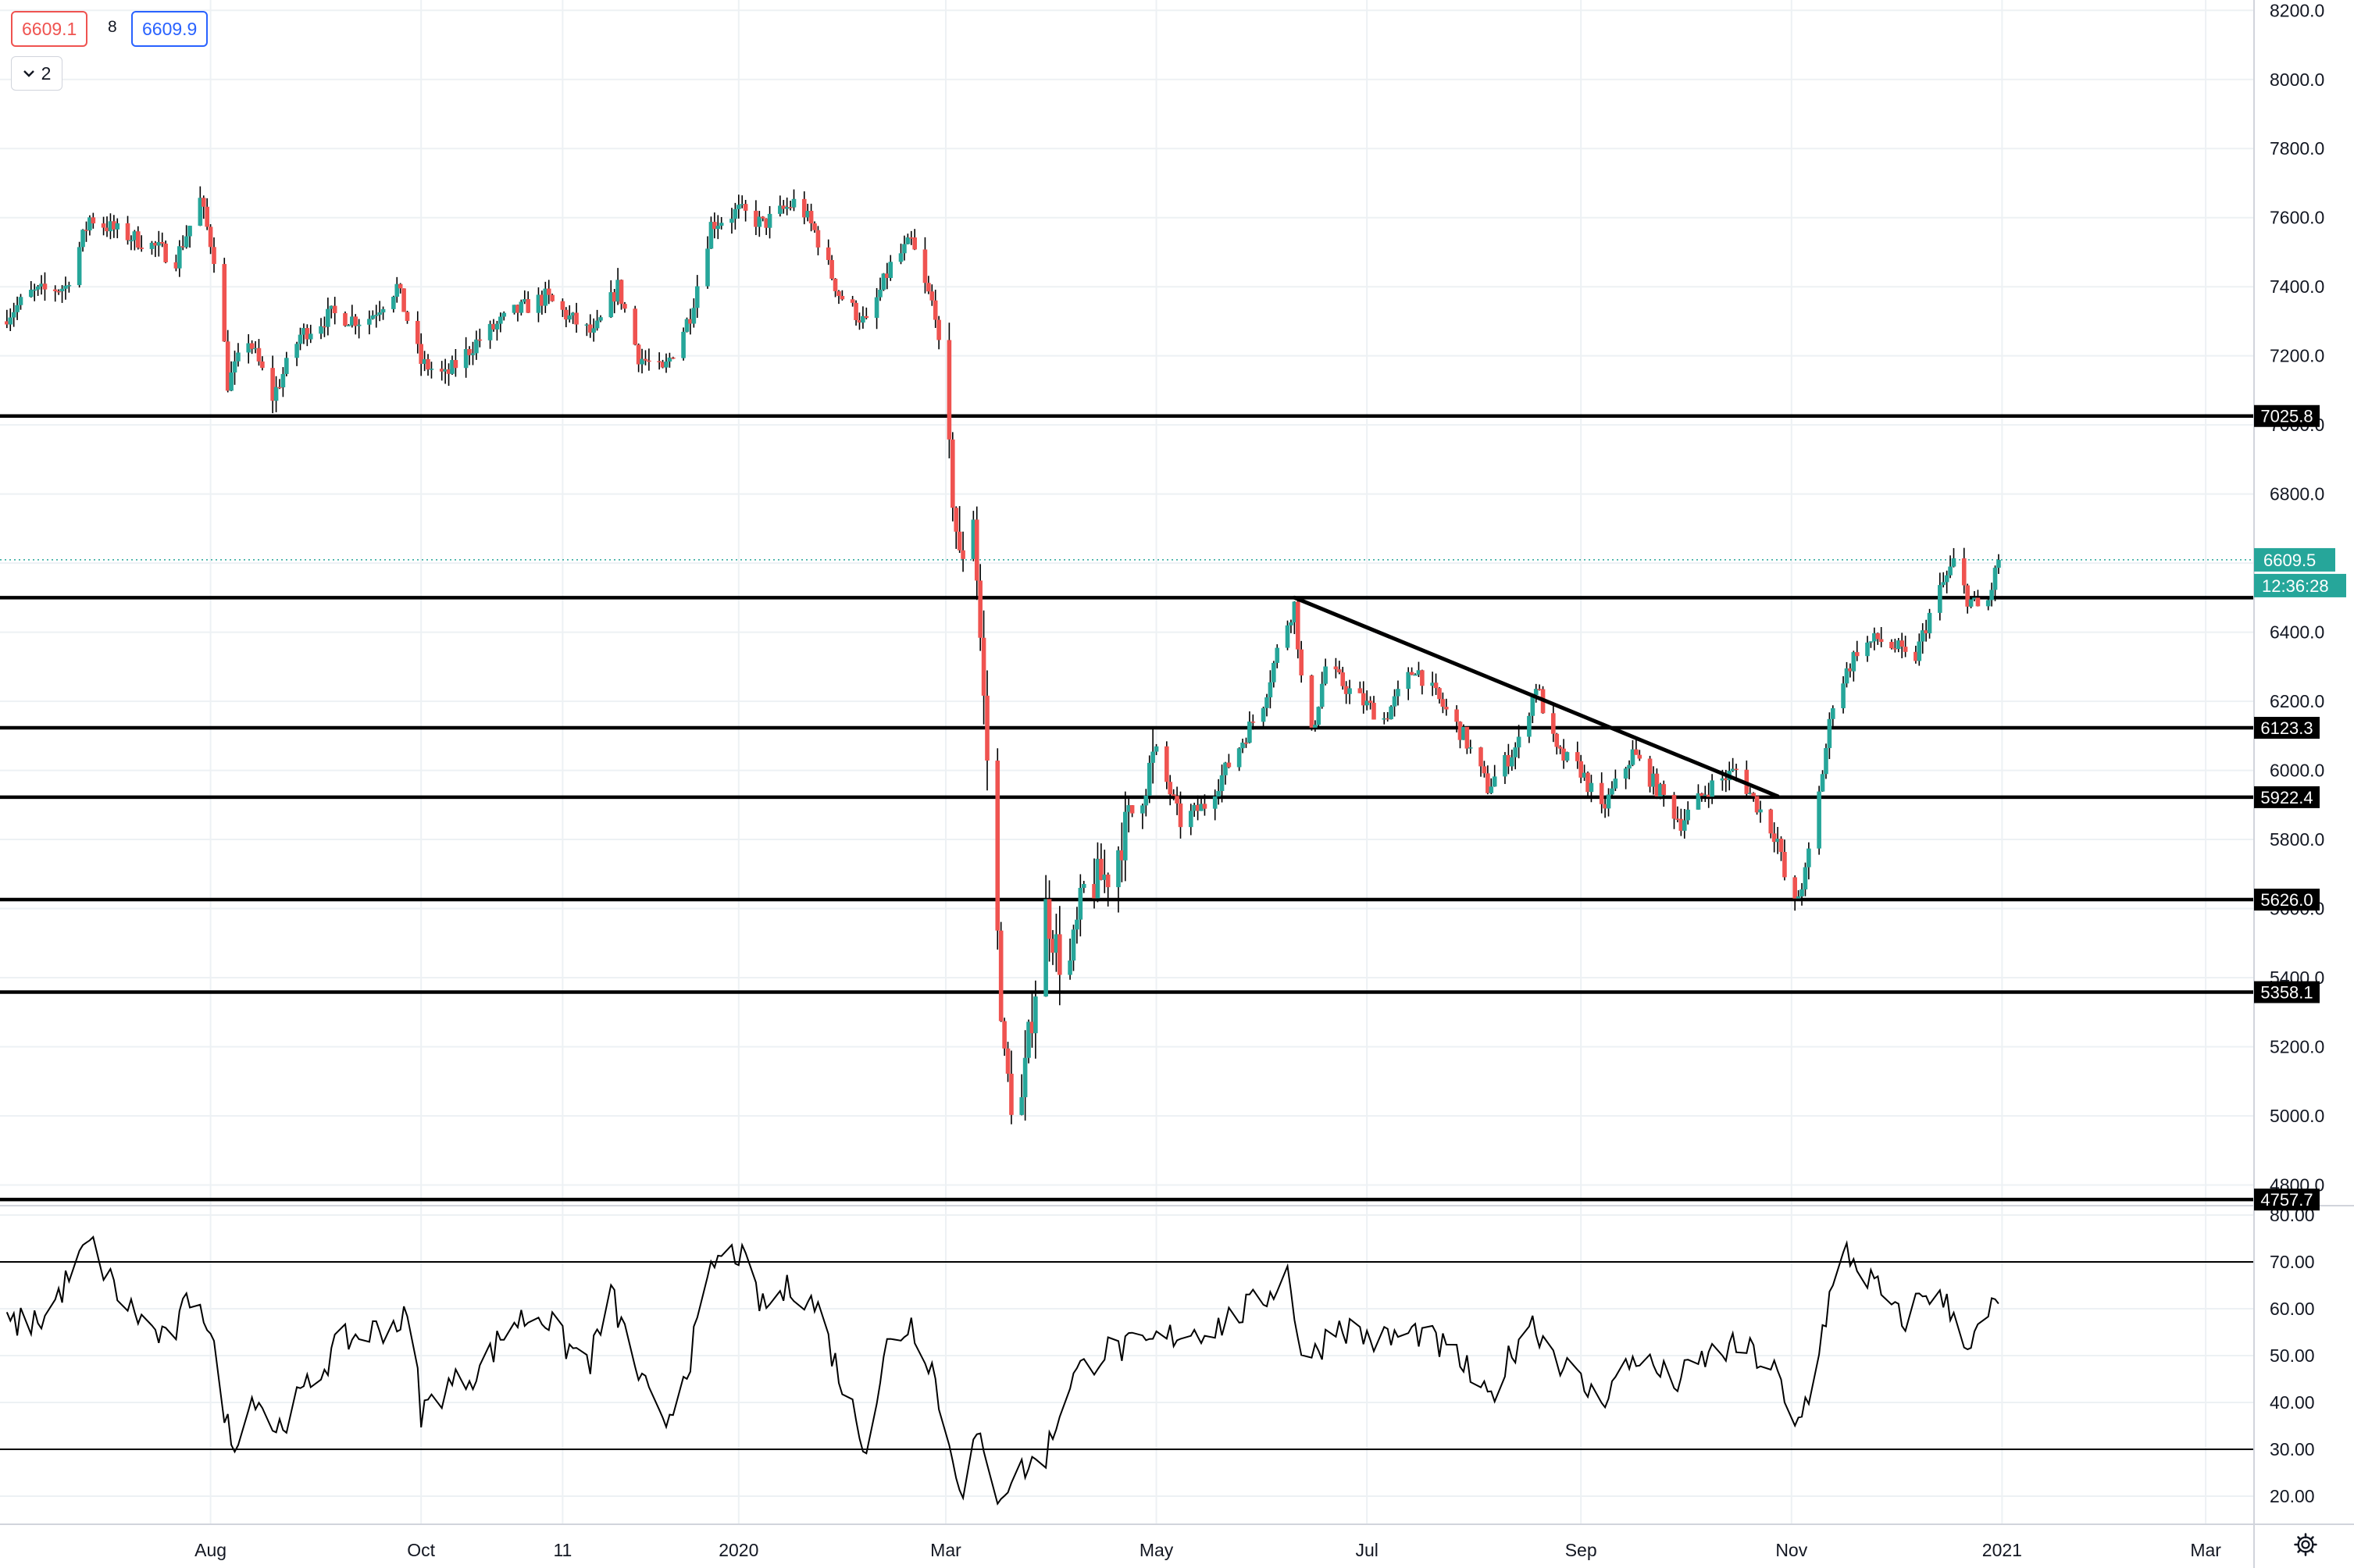  What do you see at coordinates (50, 29) in the screenshot?
I see `bid-price-box: 6609.1` at bounding box center [50, 29].